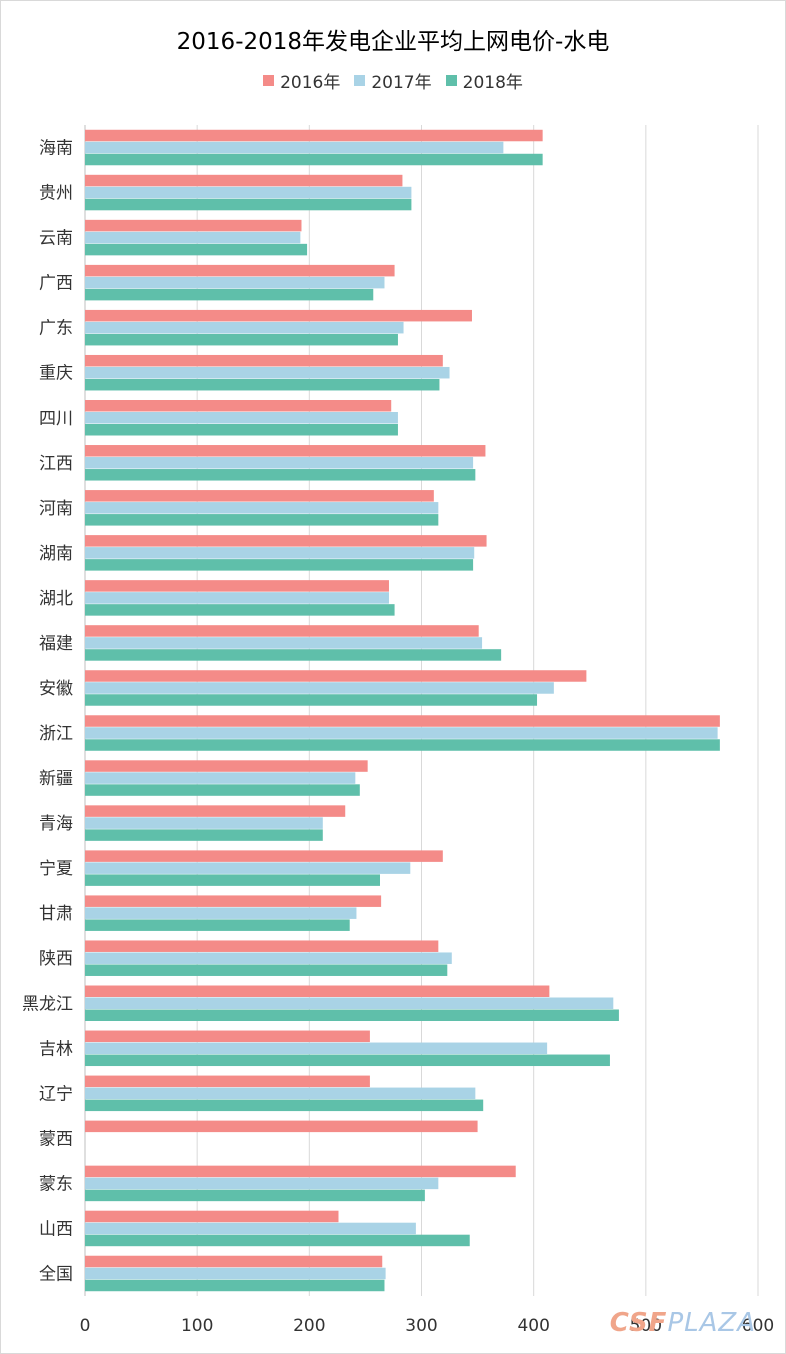  What do you see at coordinates (393, 42) in the screenshot?
I see `chart-title: 2016-2018年发电企业平均上网电价-水电` at bounding box center [393, 42].